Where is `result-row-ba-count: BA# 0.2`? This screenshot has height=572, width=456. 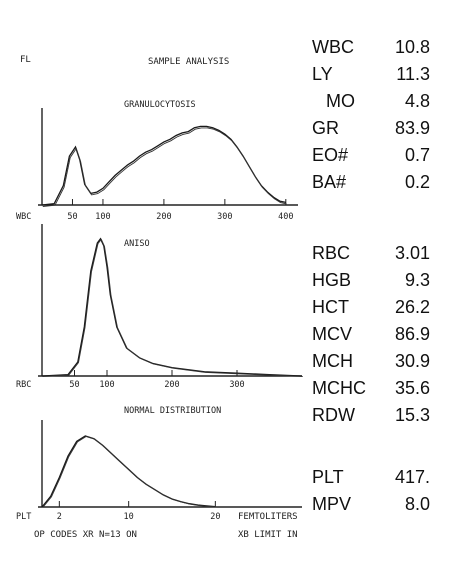 result-row-ba-count: BA# 0.2 is located at coordinates (371, 182).